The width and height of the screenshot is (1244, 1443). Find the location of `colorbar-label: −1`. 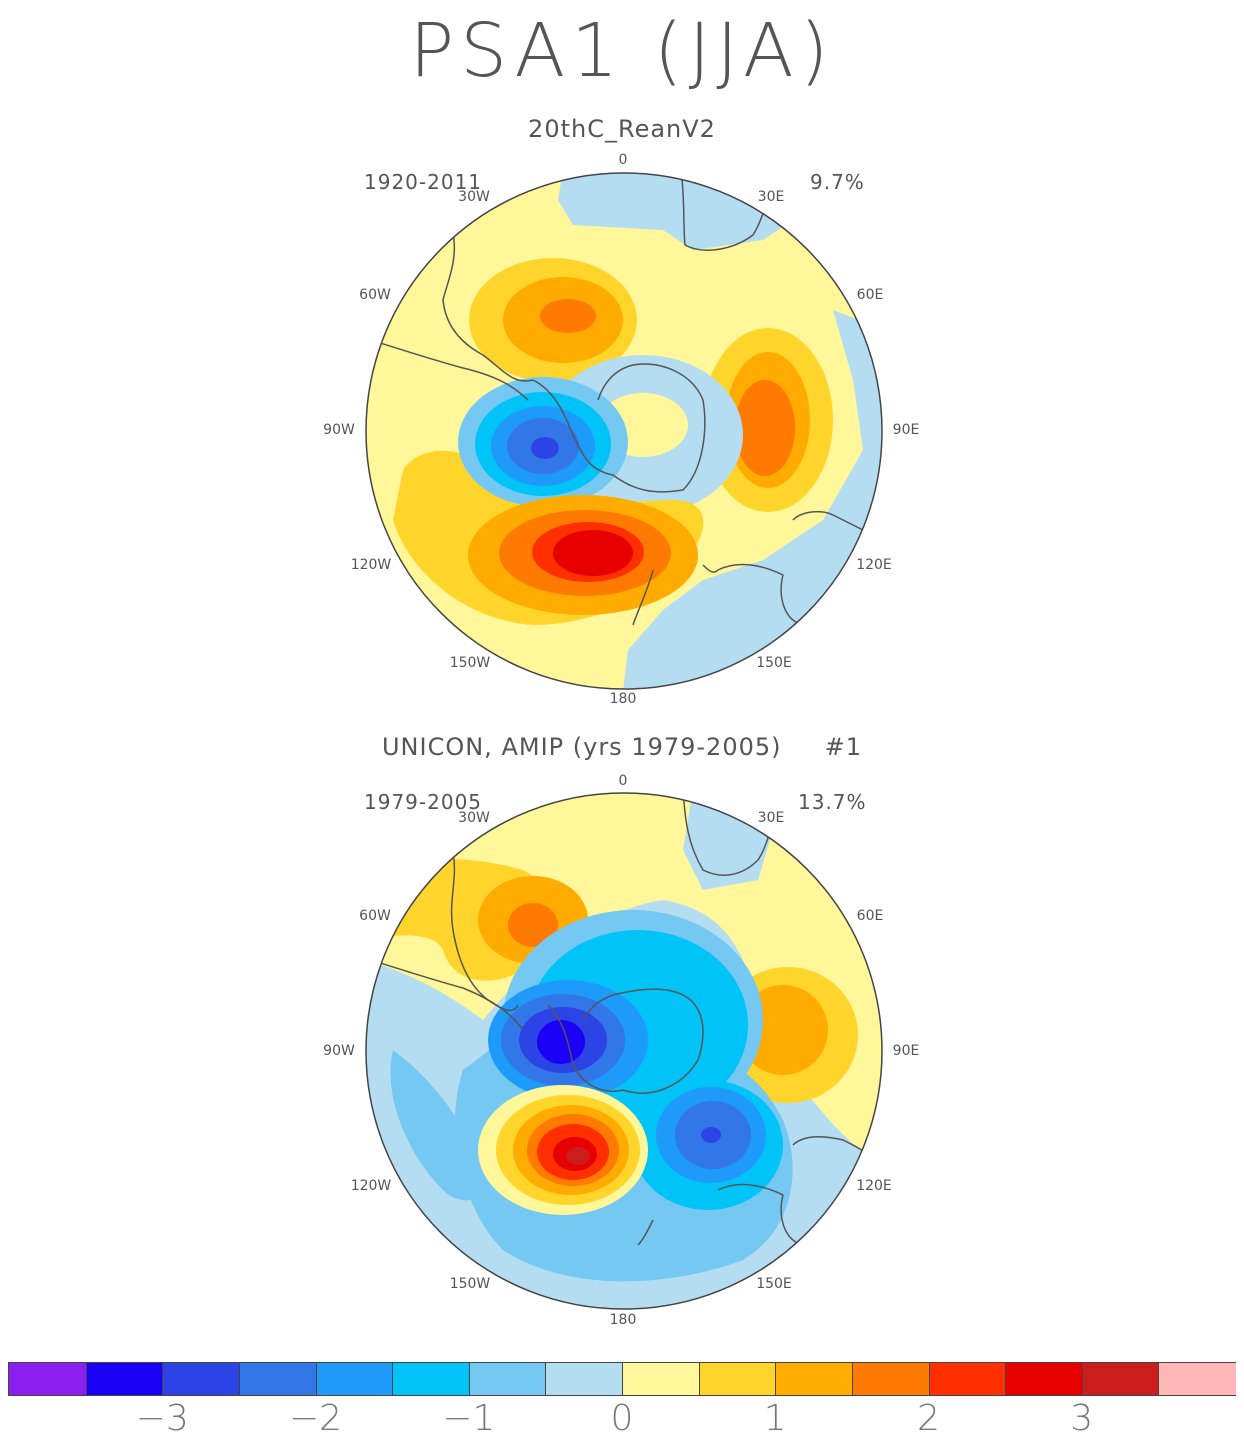

colorbar-label: −1 is located at coordinates (469, 1418).